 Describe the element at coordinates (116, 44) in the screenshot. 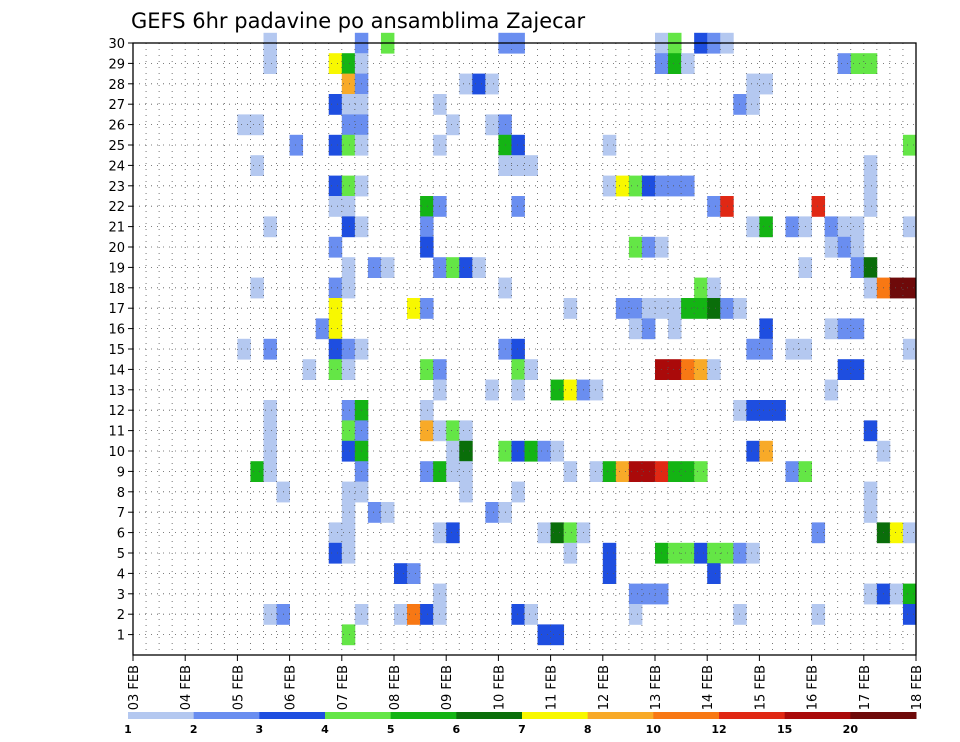

I see `y-tick-label: 30` at that location.